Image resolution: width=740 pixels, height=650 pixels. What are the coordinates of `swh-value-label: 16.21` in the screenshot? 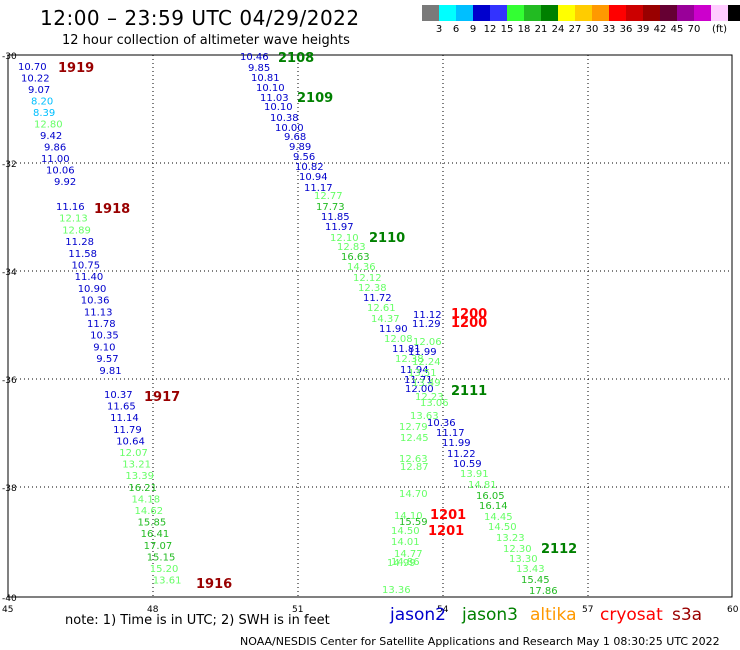 It's located at (142, 488).